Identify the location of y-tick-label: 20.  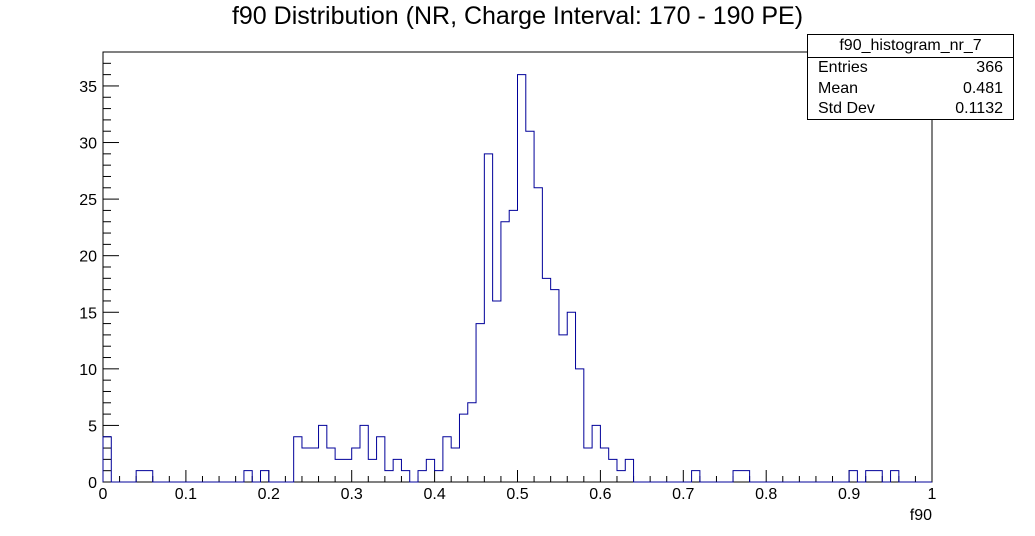
(88, 257).